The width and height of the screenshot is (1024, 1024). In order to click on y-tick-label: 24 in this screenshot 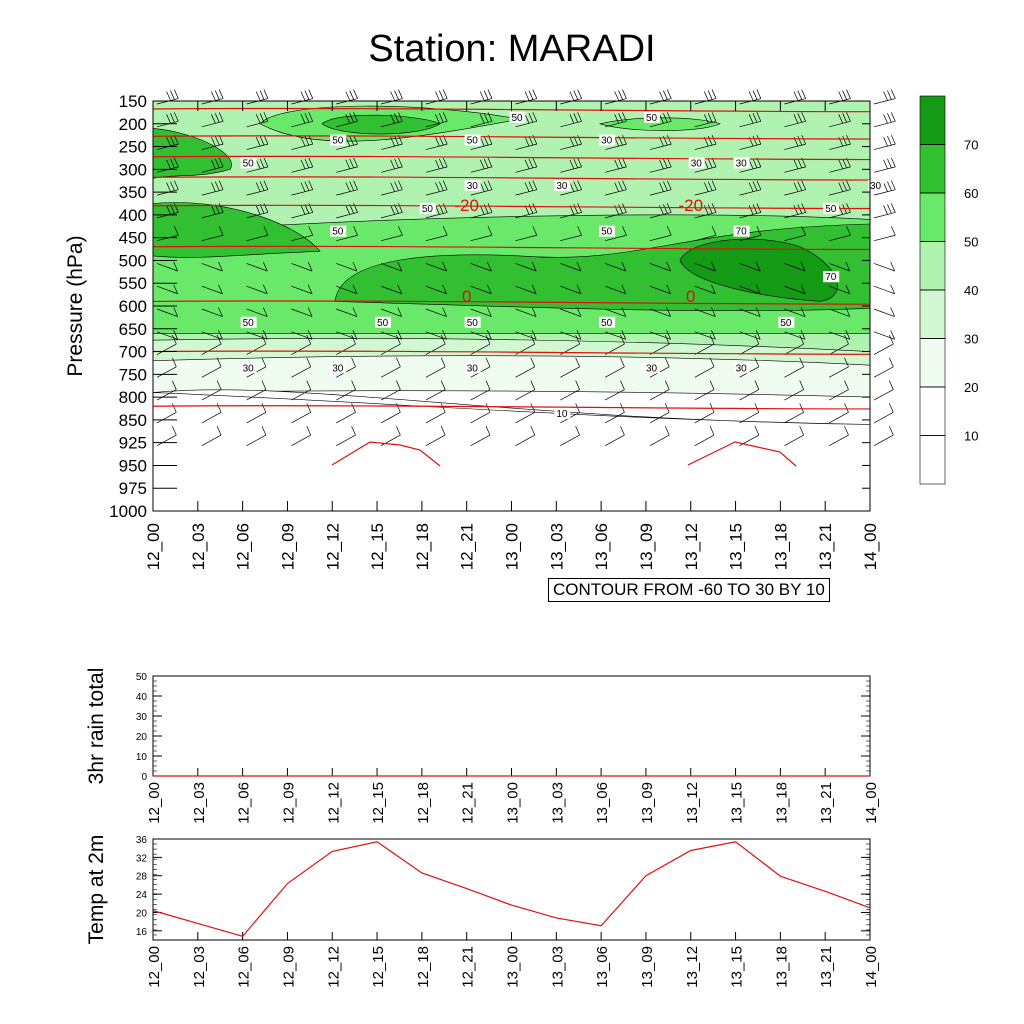, I will do `click(142, 895)`.